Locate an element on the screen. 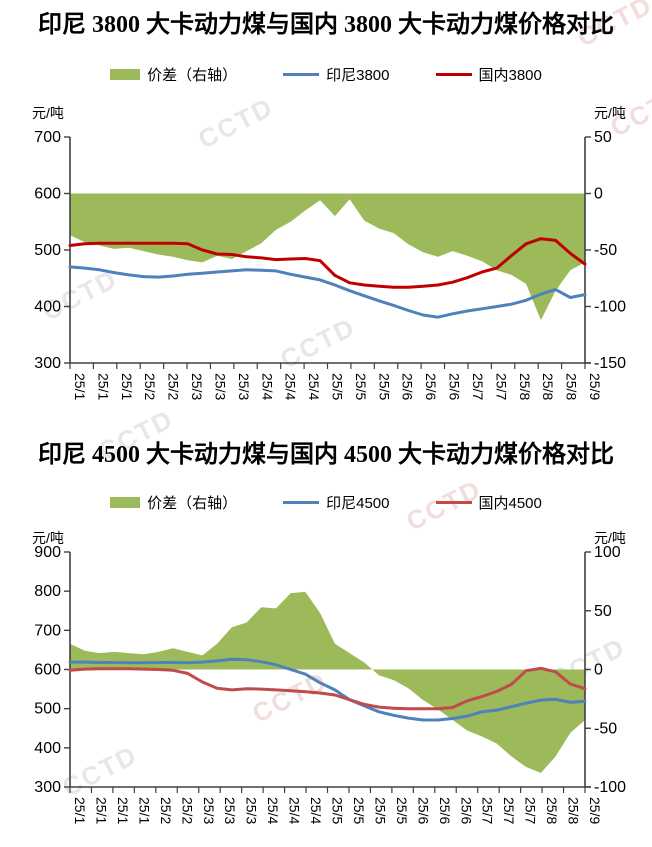 Image resolution: width=652 pixels, height=847 pixels. series-line-国内3800 is located at coordinates (327, 263).